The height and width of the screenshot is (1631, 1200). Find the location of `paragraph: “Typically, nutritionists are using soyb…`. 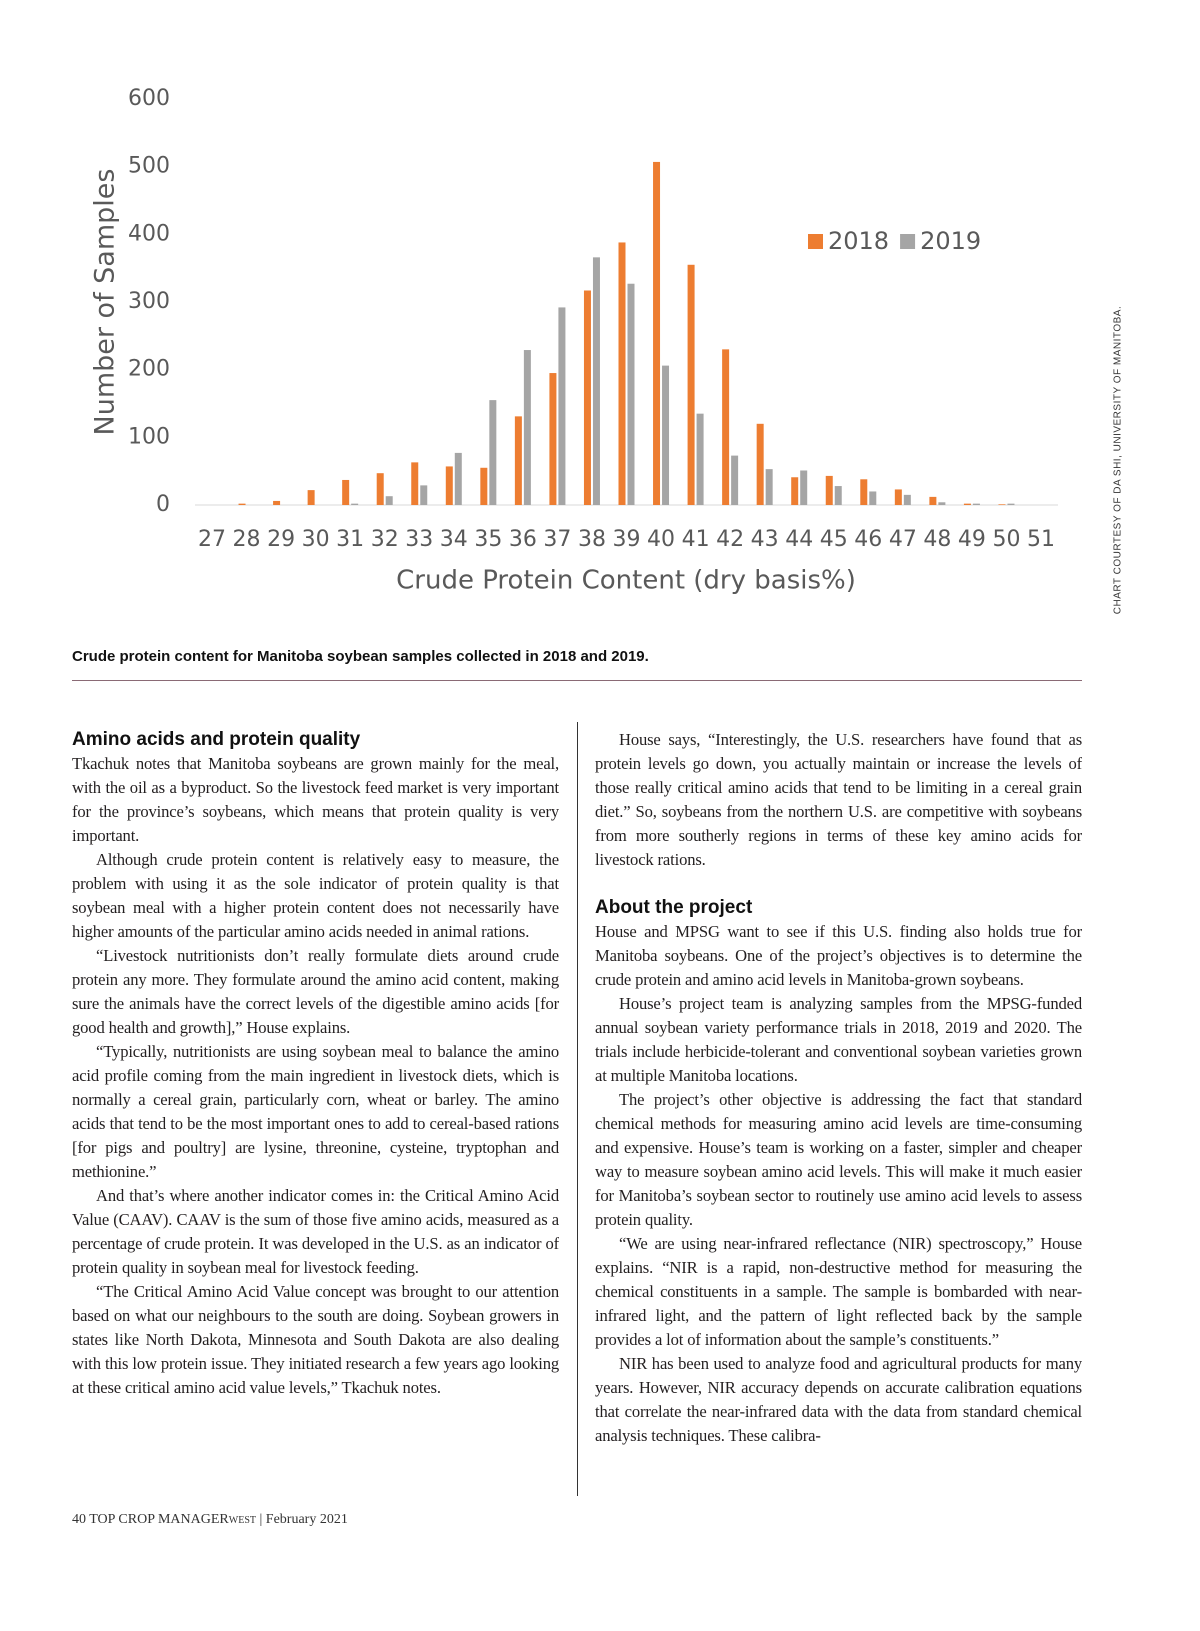

paragraph: “Typically, nutritionists are using soyb… is located at coordinates (315, 1111).